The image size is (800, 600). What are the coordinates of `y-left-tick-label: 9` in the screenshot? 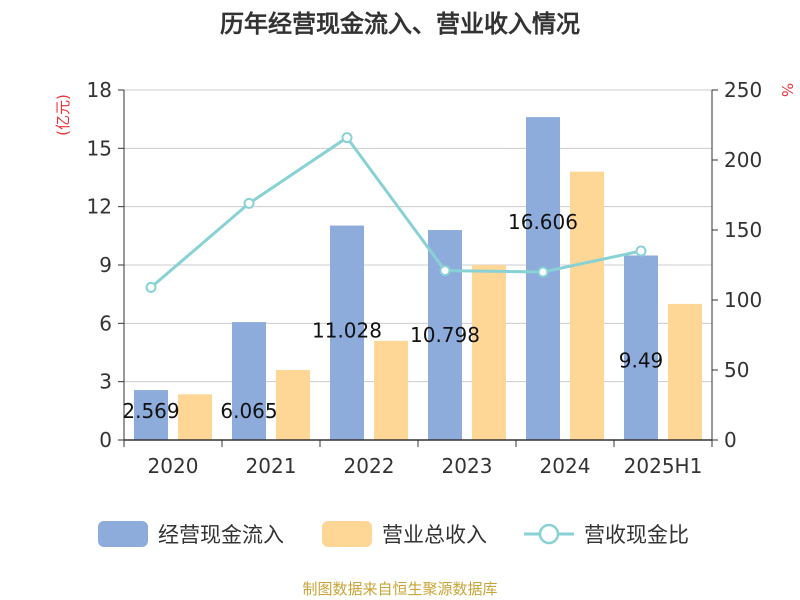 It's located at (105, 265).